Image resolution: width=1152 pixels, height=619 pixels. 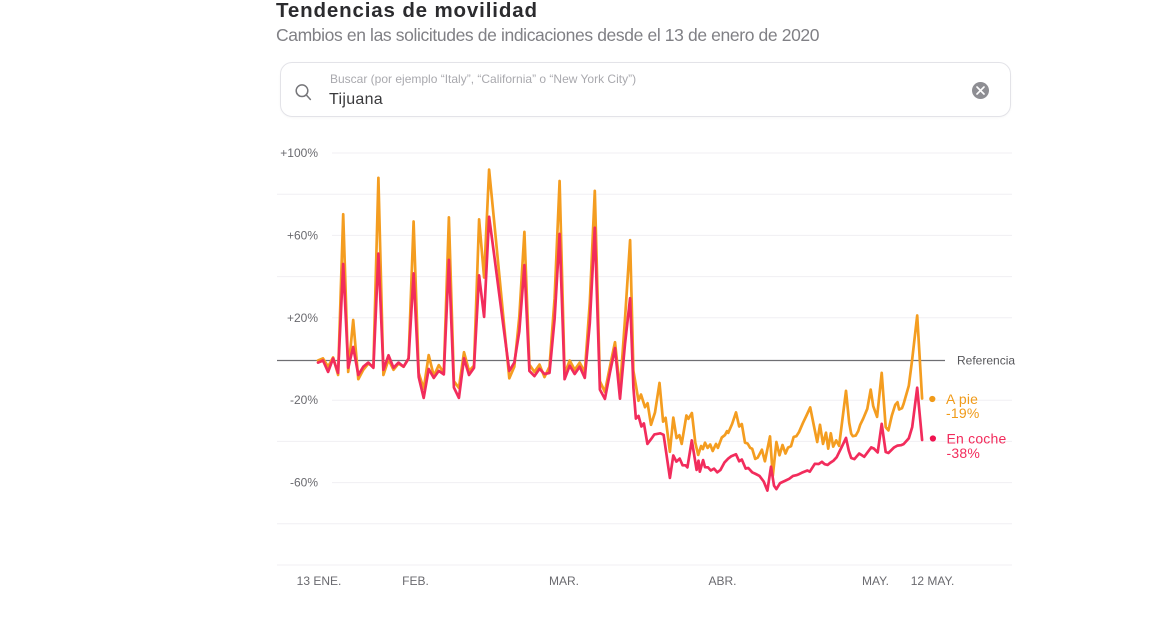 I want to click on svg-text: -20%, so click(x=304, y=400).